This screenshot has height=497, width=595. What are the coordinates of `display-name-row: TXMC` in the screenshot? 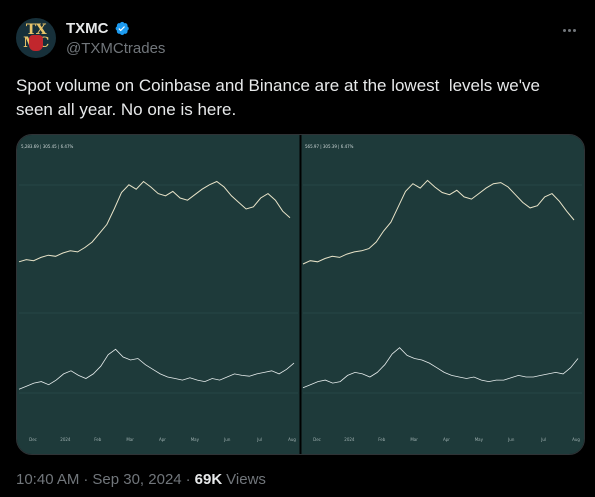 It's located at (115, 28).